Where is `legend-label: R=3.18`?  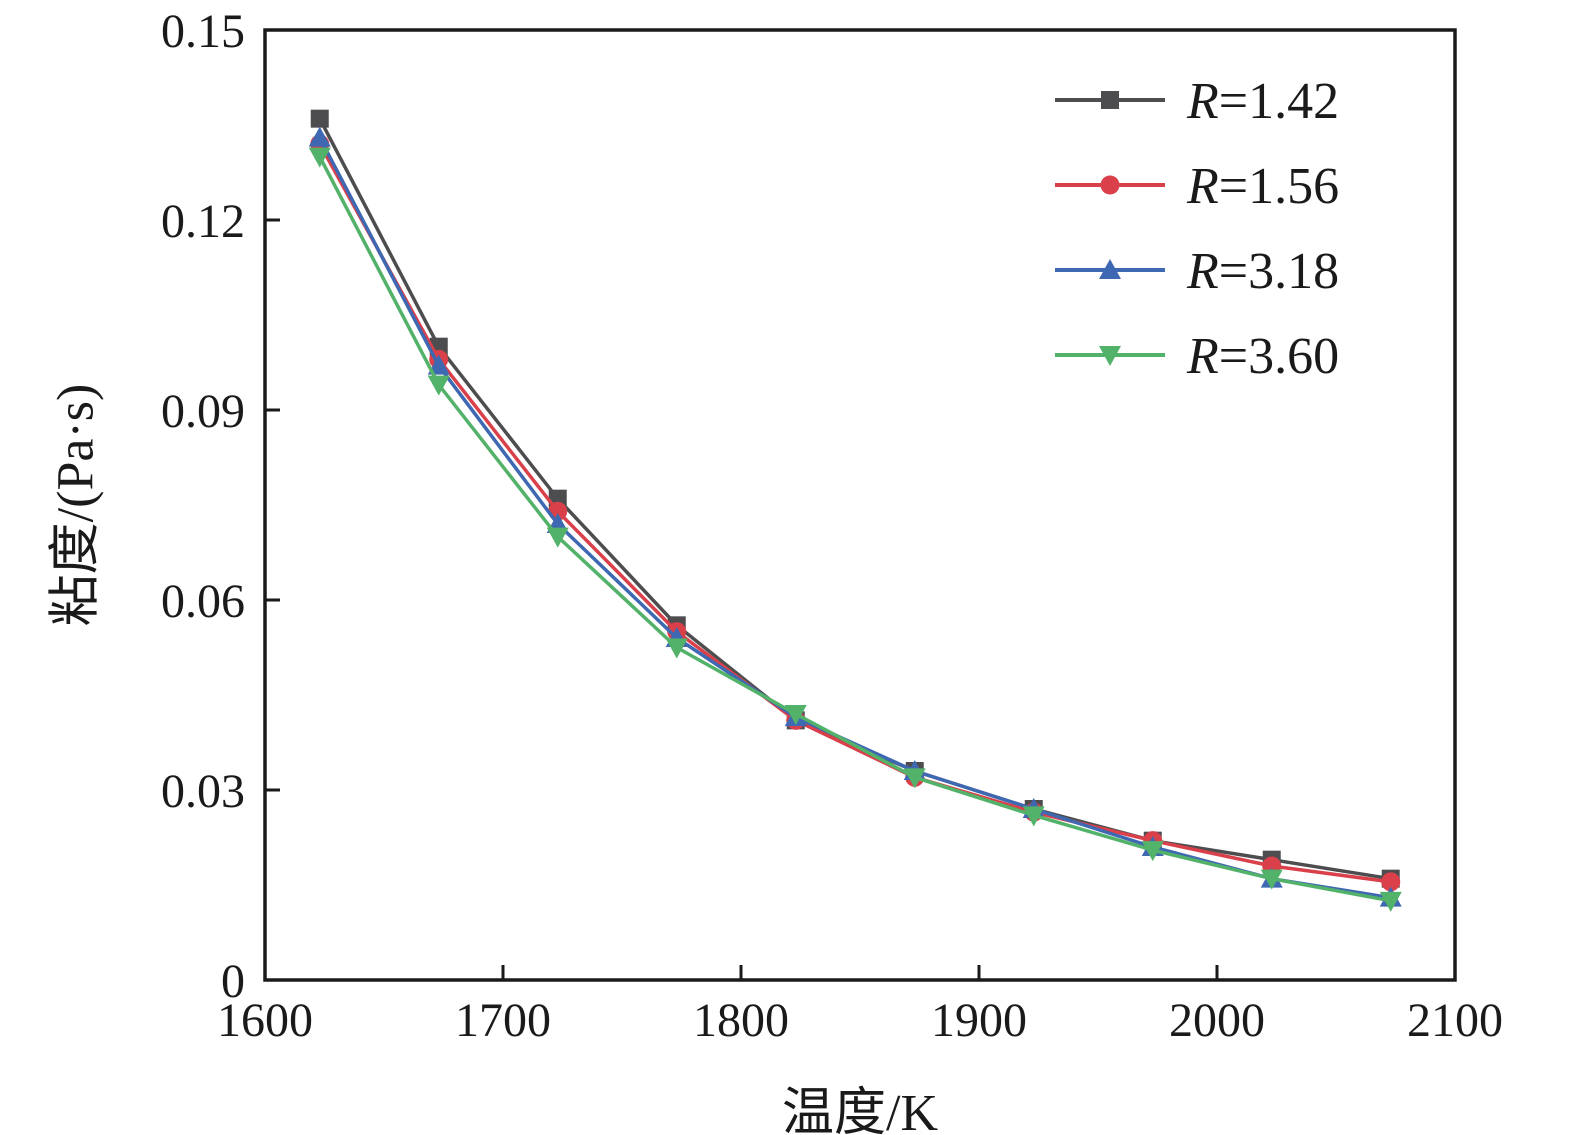
legend-label: R=3.18 is located at coordinates (1262, 271).